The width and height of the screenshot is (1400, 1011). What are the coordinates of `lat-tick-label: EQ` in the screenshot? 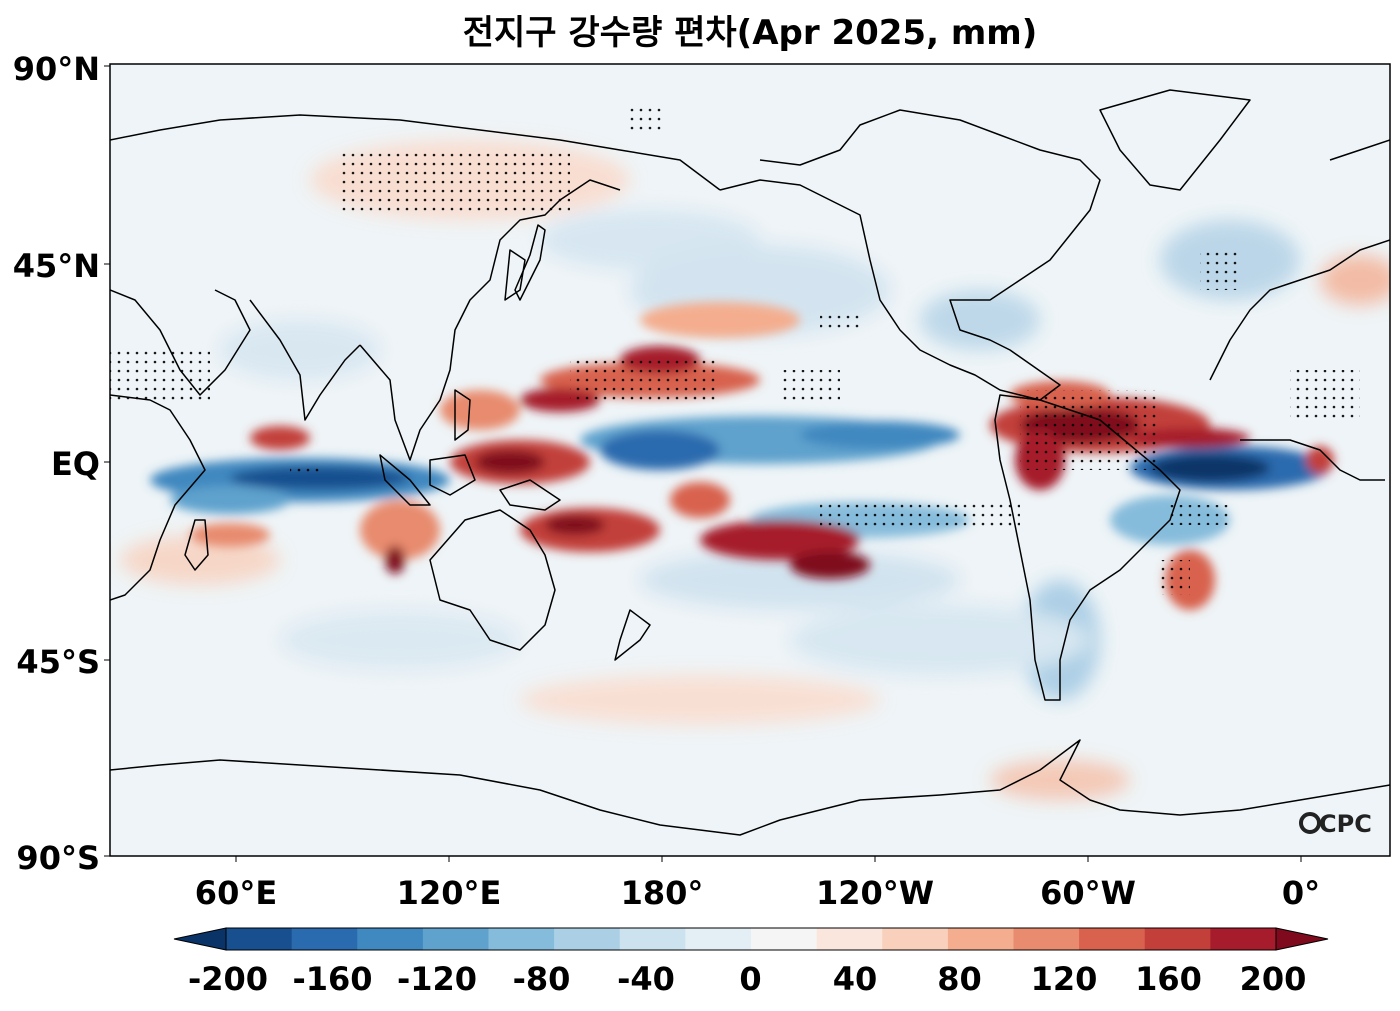 It's located at (75, 464).